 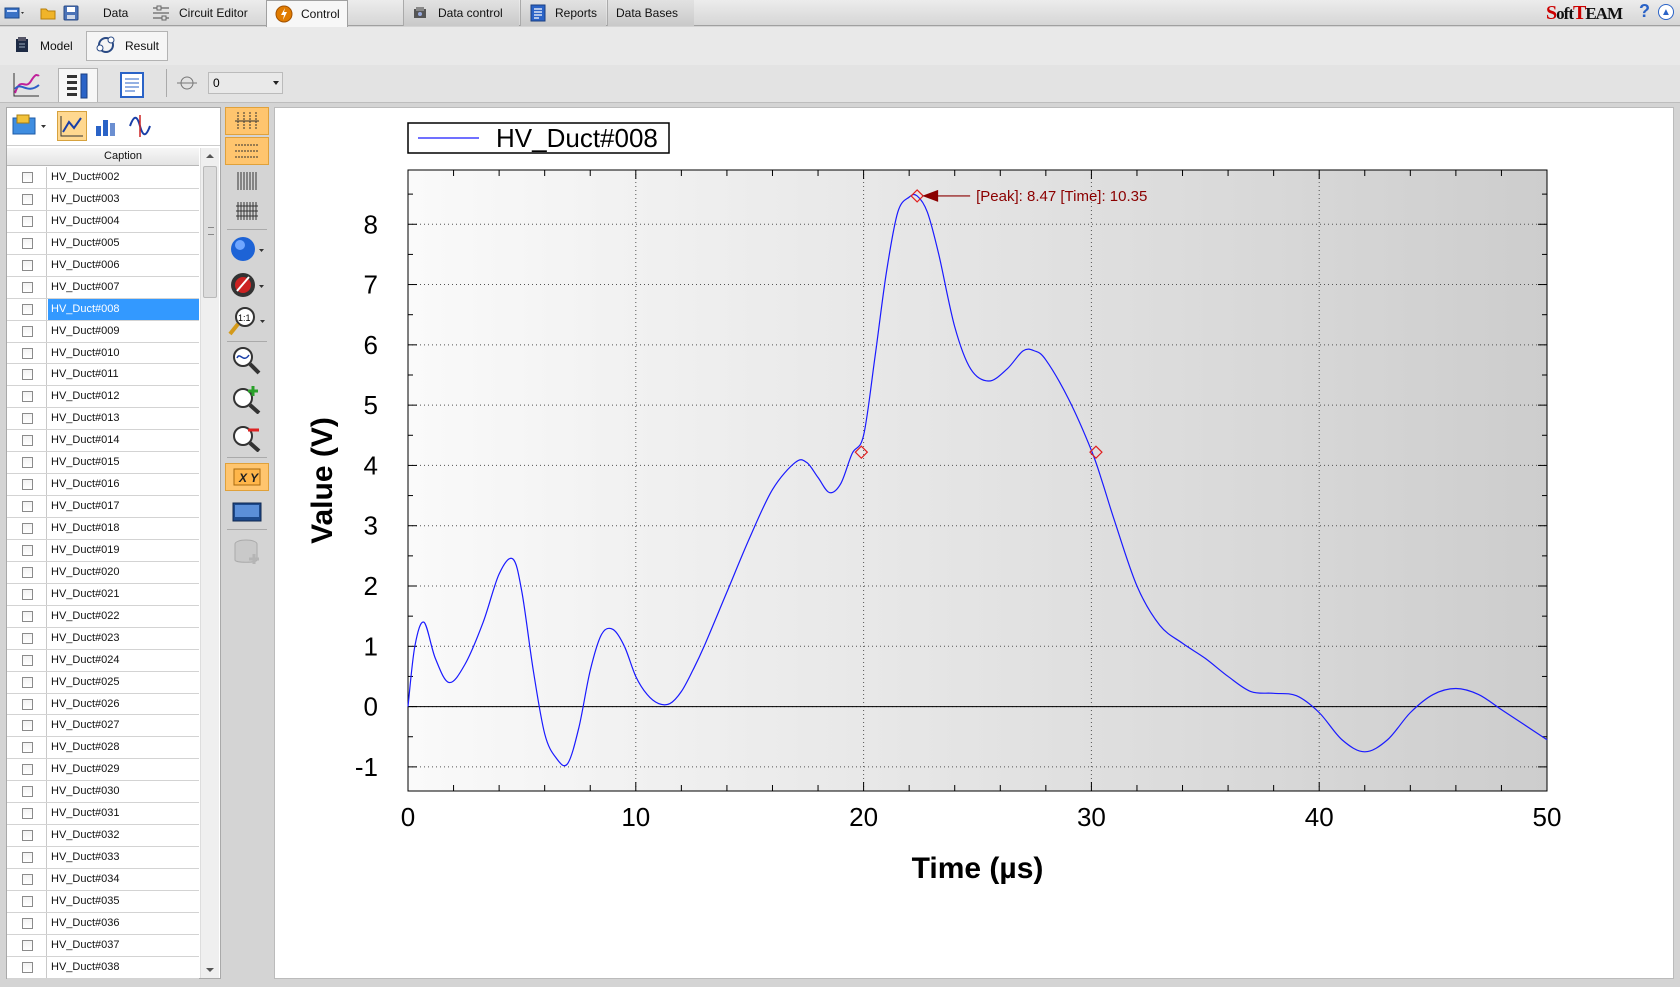 I want to click on signal-row: HV_Duct#019, so click(x=103, y=550).